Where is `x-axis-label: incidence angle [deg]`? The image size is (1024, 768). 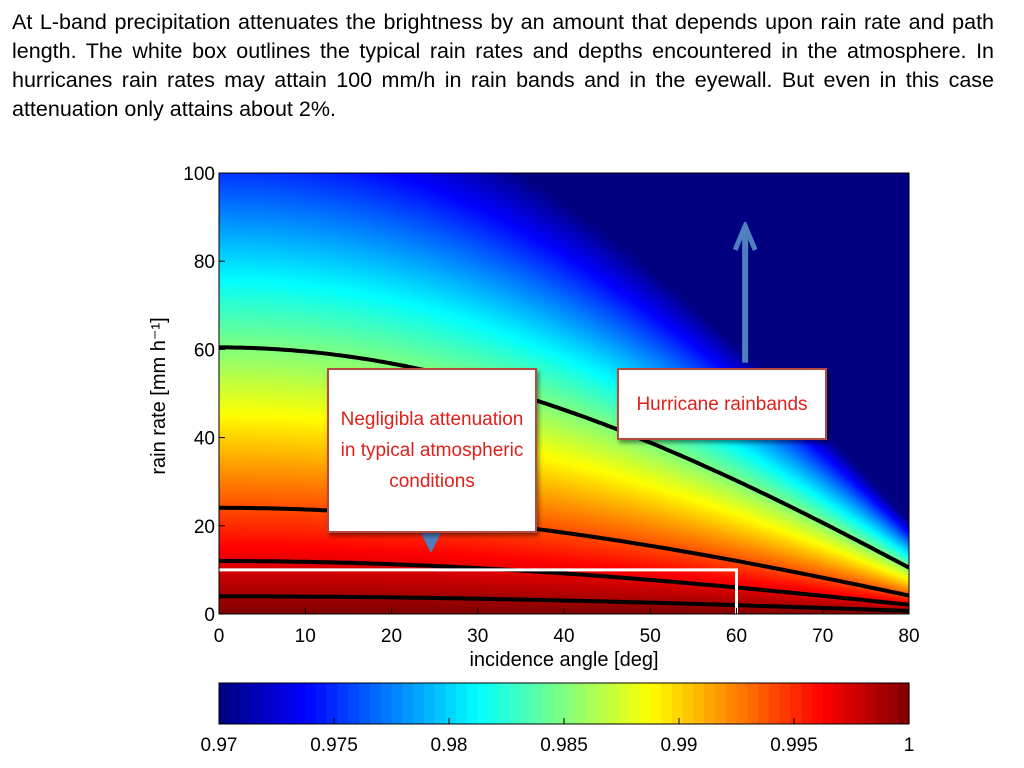 x-axis-label: incidence angle [deg] is located at coordinates (563, 660).